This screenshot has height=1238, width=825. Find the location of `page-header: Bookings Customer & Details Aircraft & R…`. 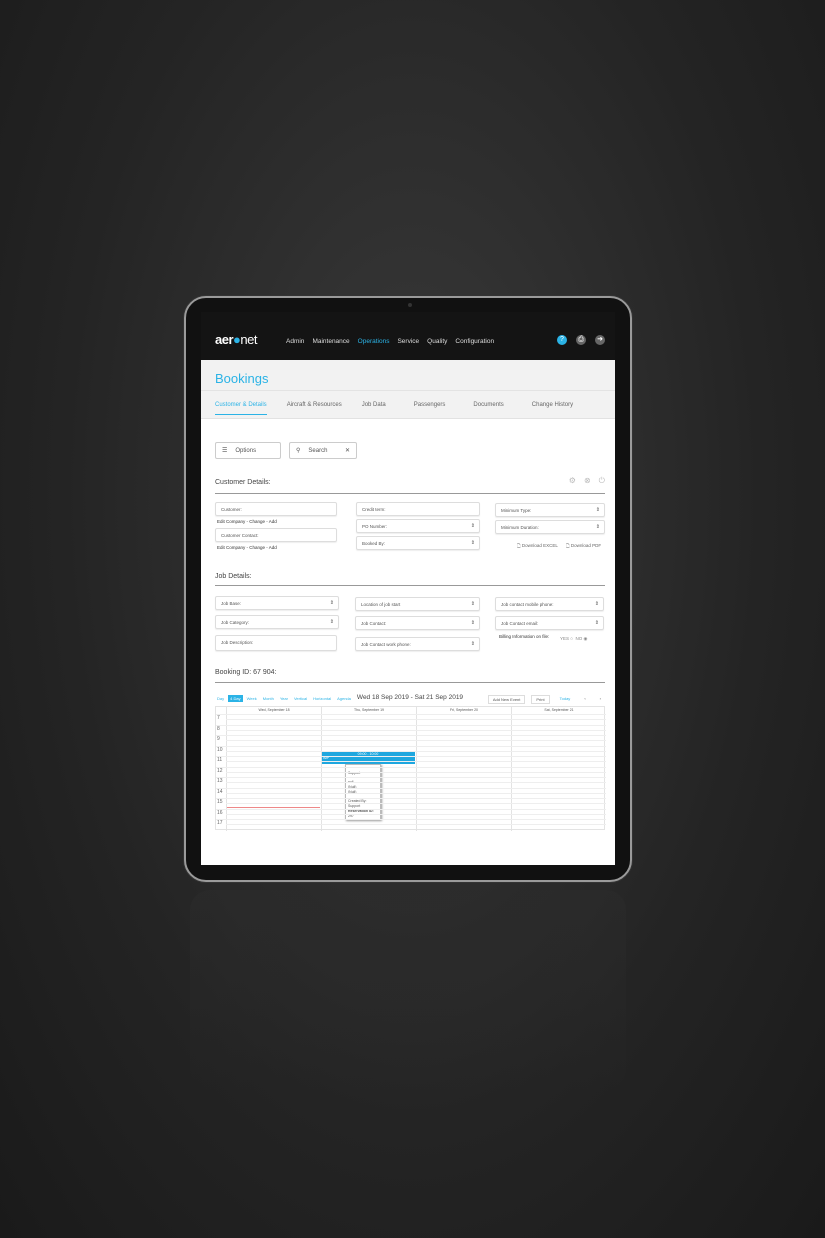

page-header: Bookings Customer & Details Aircraft & R… is located at coordinates (408, 389).